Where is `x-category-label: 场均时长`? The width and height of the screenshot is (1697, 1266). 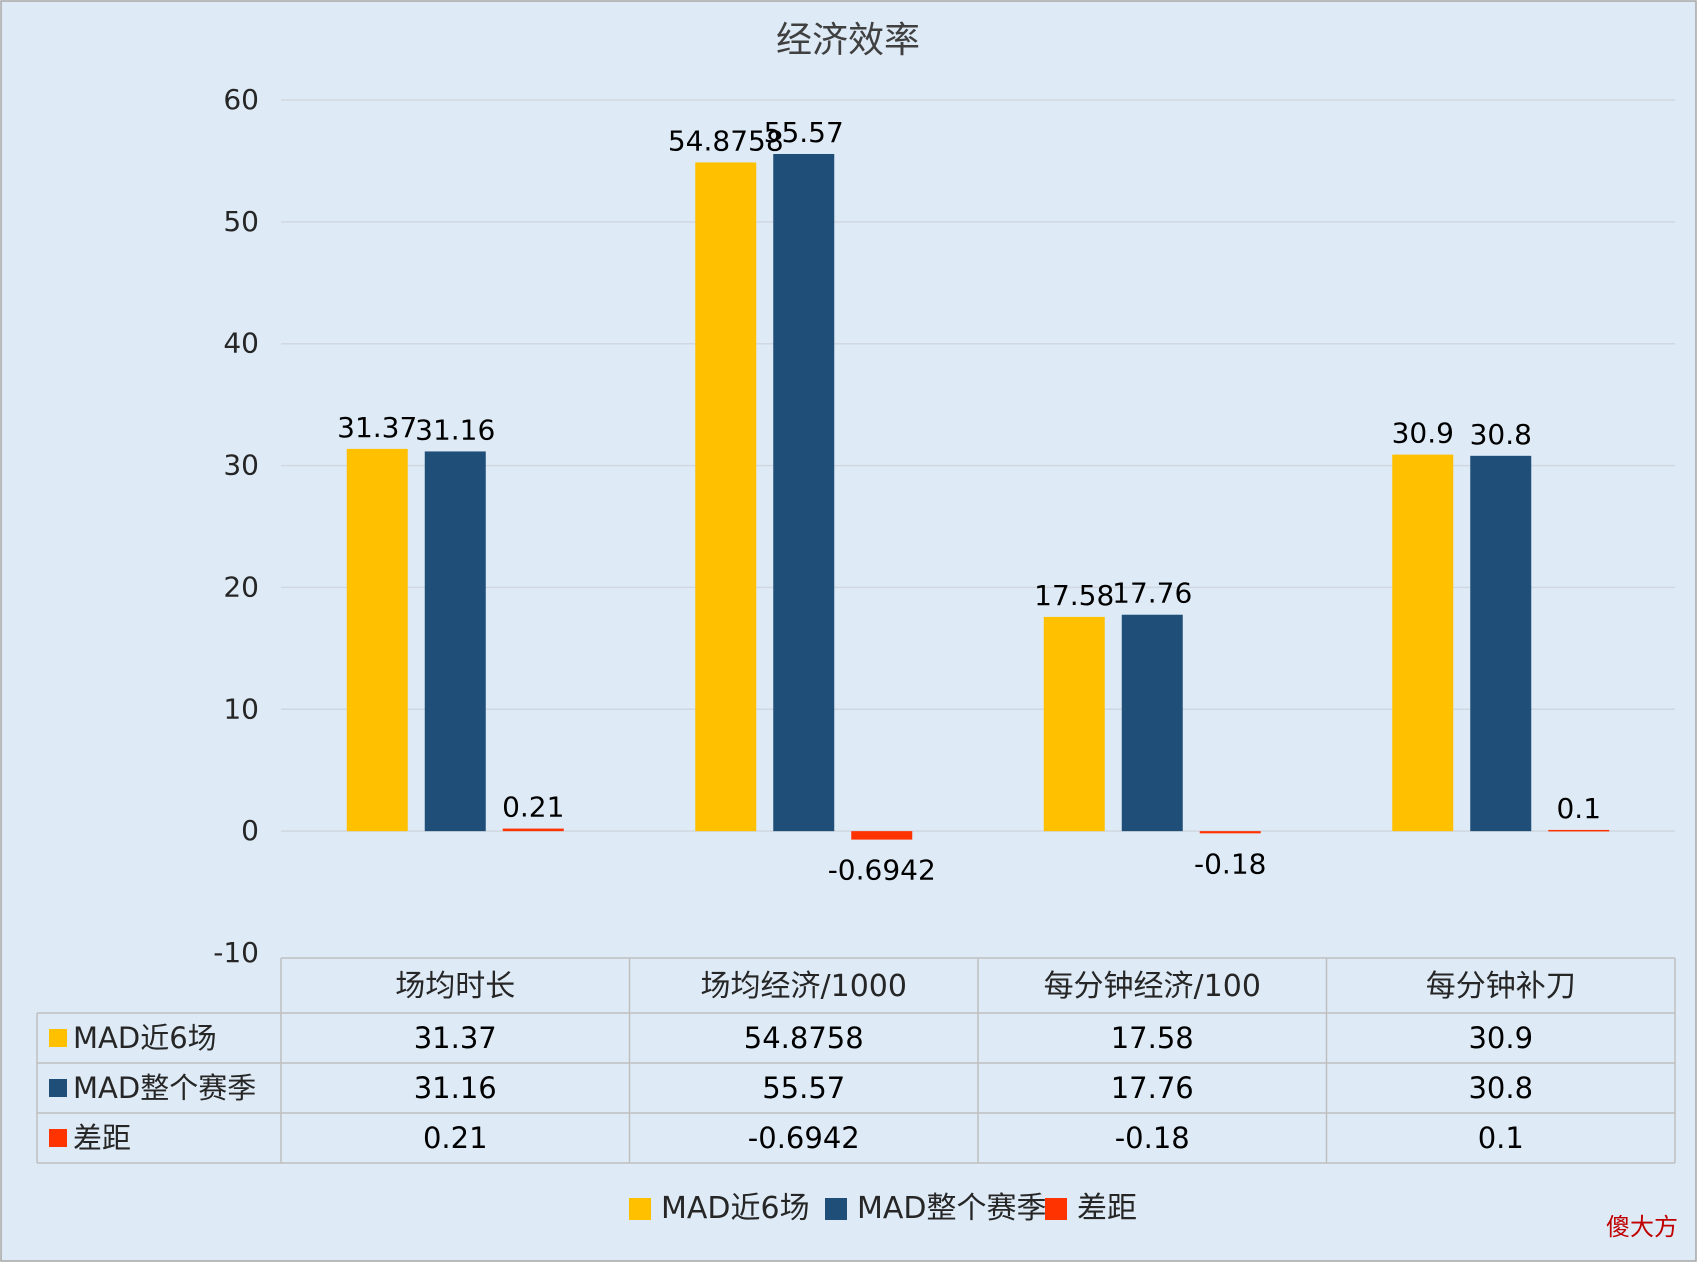 x-category-label: 场均时长 is located at coordinates (455, 986).